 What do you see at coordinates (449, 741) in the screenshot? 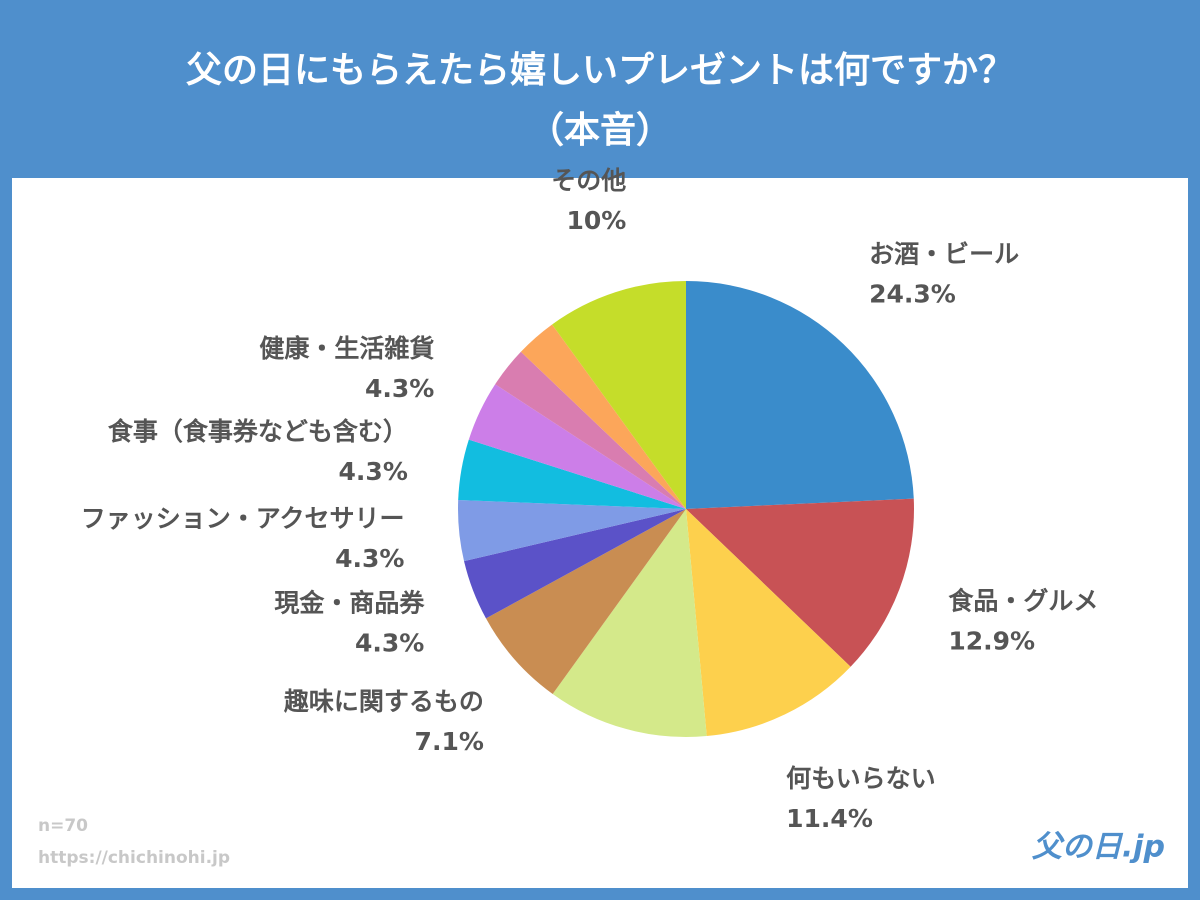
I see `value-label: 7.1%` at bounding box center [449, 741].